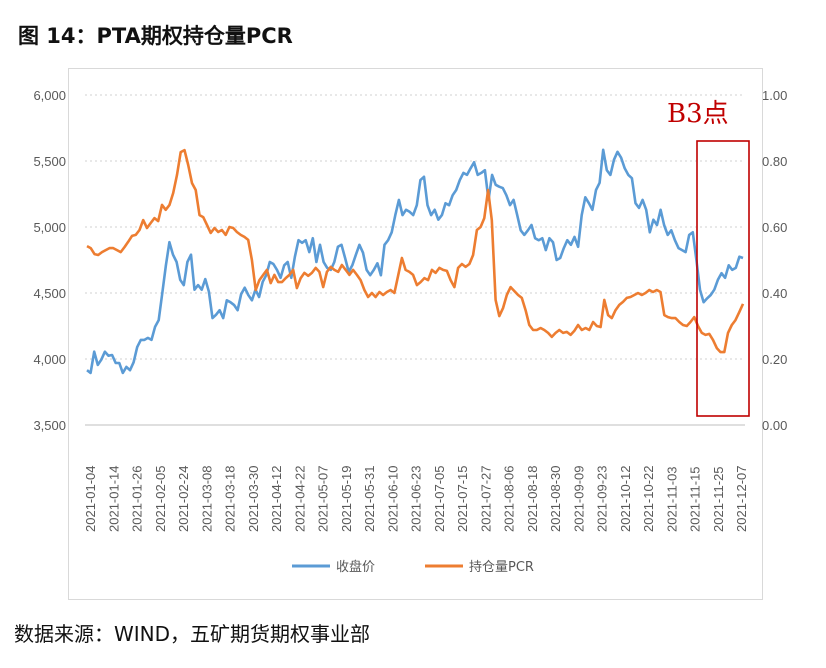 This screenshot has width=826, height=668. Describe the element at coordinates (183, 499) in the screenshot. I see `x-tick-label: 2021-02-24` at that location.